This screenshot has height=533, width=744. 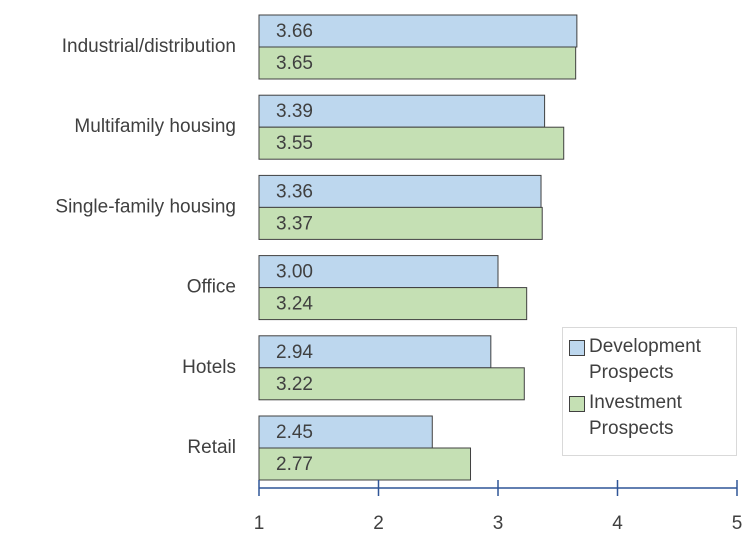 I want to click on legend-entry: Investment Prospects, so click(x=649, y=416).